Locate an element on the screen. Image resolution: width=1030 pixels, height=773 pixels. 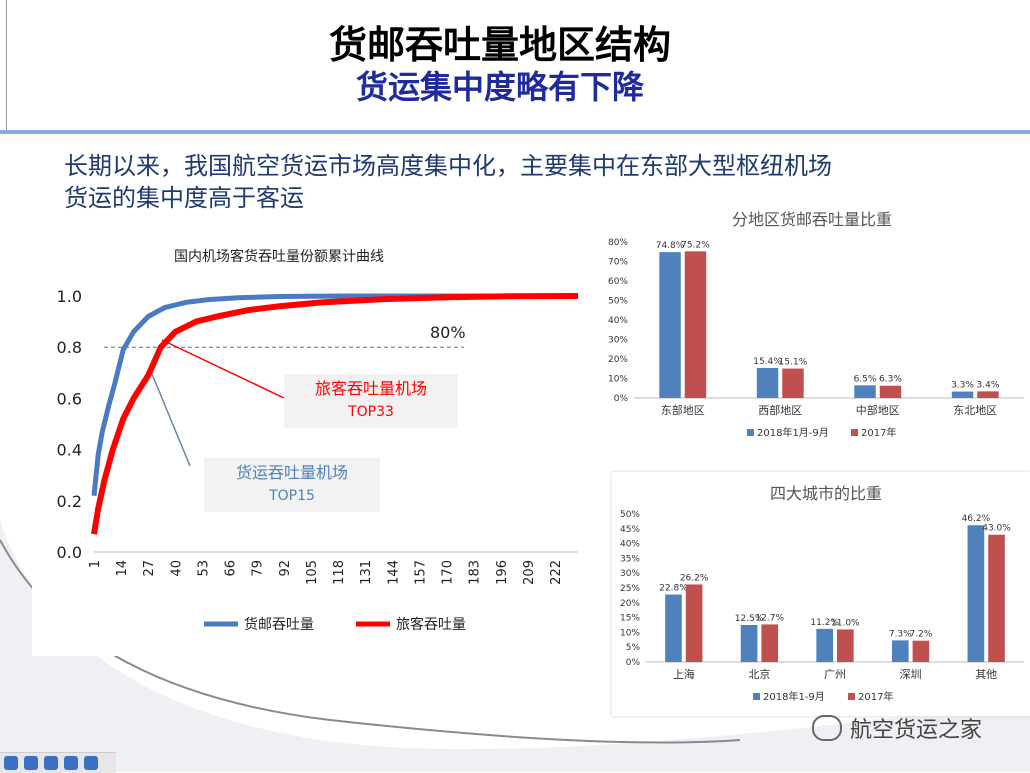
slide-subtitle: 货运集中度略有下降 is located at coordinates (499, 87).